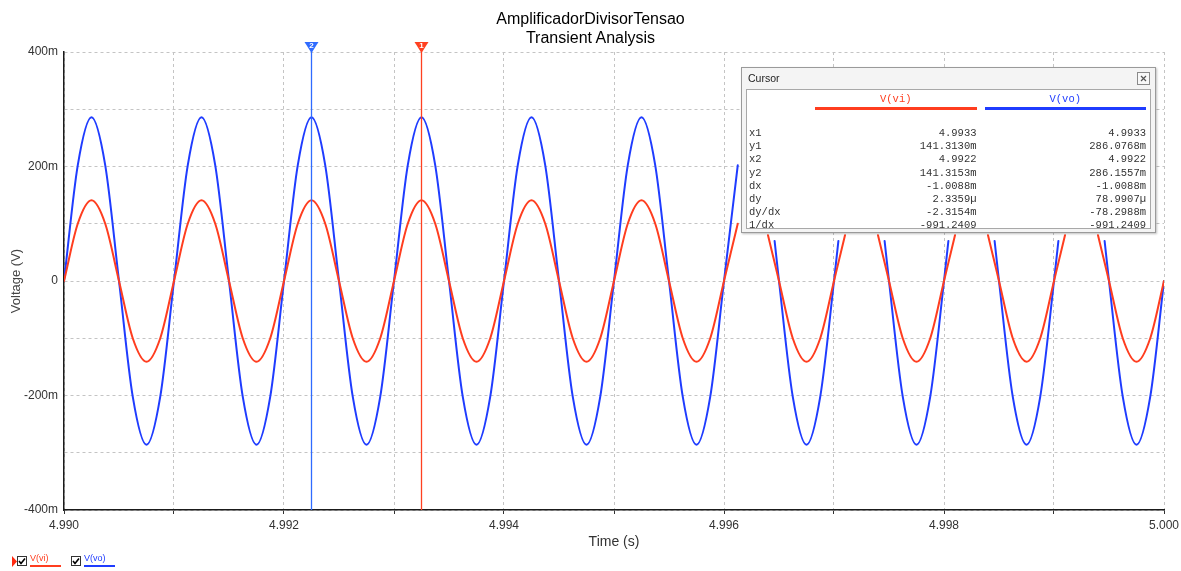 The width and height of the screenshot is (1181, 571). What do you see at coordinates (64, 524) in the screenshot?
I see `x-tick-label: 4.990` at bounding box center [64, 524].